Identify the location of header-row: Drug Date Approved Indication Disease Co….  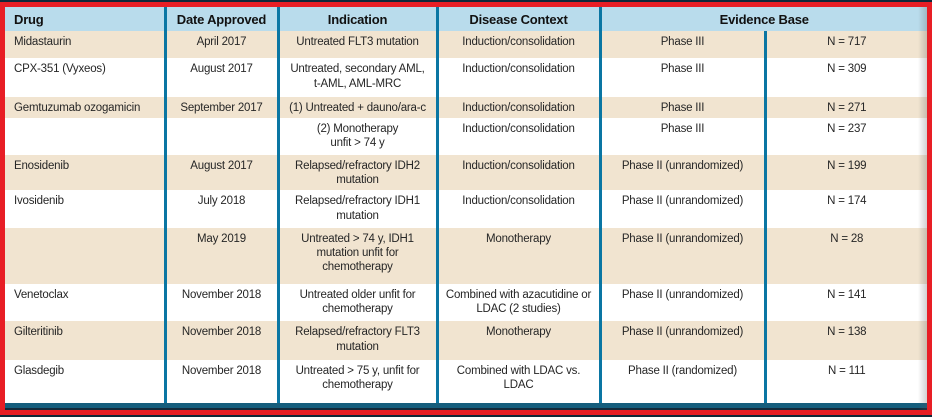
(466, 19).